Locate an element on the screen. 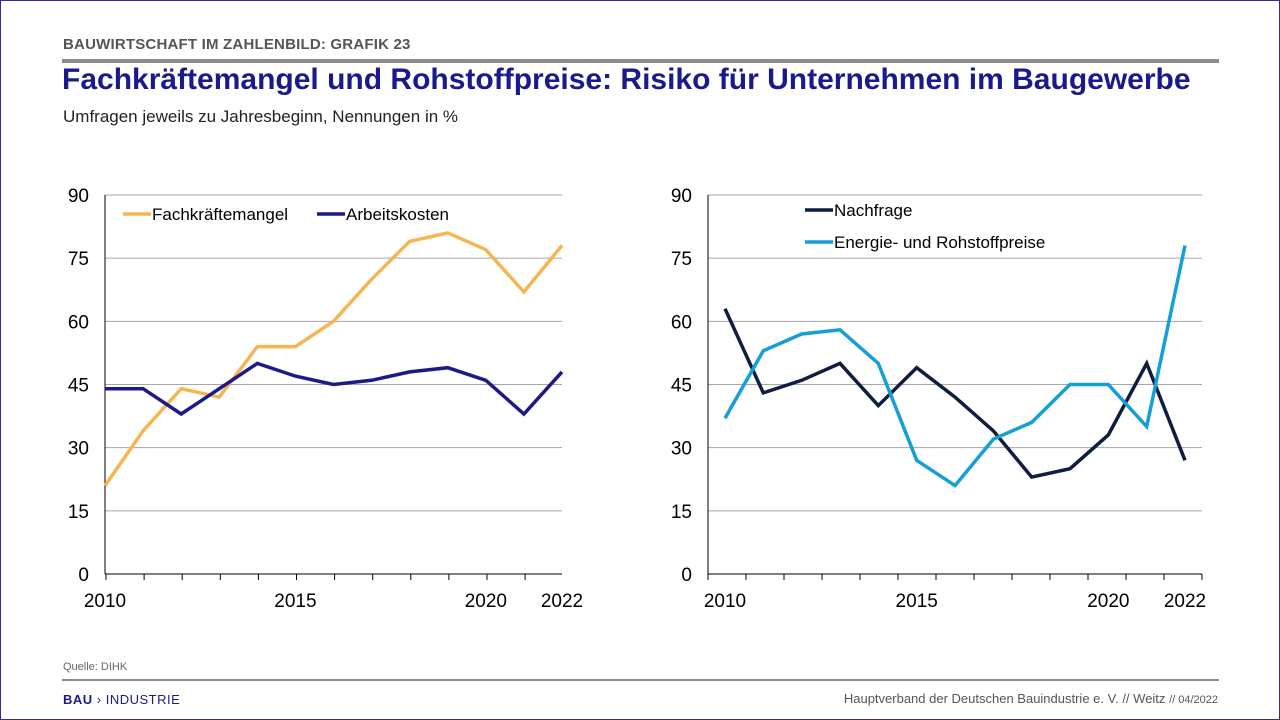 The height and width of the screenshot is (720, 1280). legend-label: Nachfrage is located at coordinates (873, 210).